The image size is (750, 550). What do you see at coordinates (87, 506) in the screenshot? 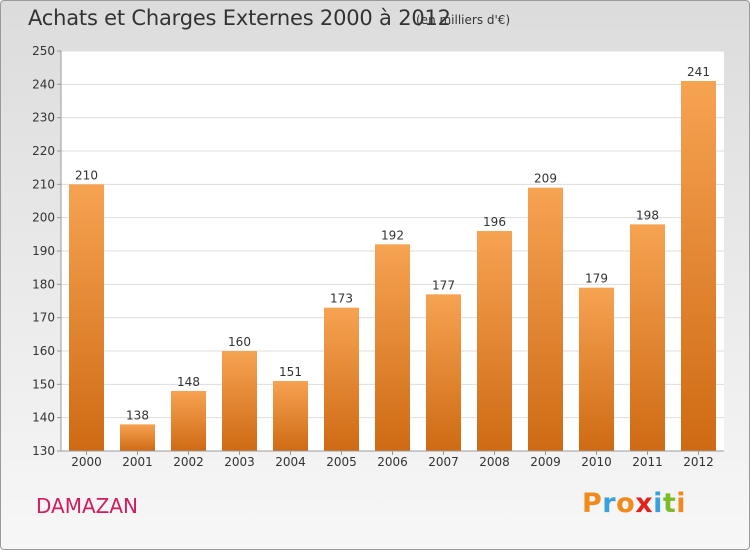
I see `commune-name: DAMAZAN` at bounding box center [87, 506].